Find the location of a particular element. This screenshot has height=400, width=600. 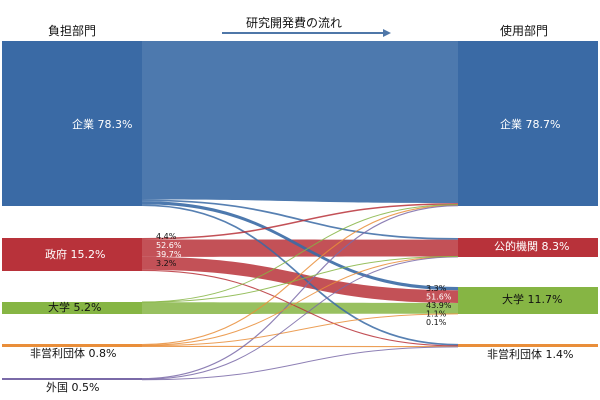

left-axis-title: 負担部門 is located at coordinates (72, 31).